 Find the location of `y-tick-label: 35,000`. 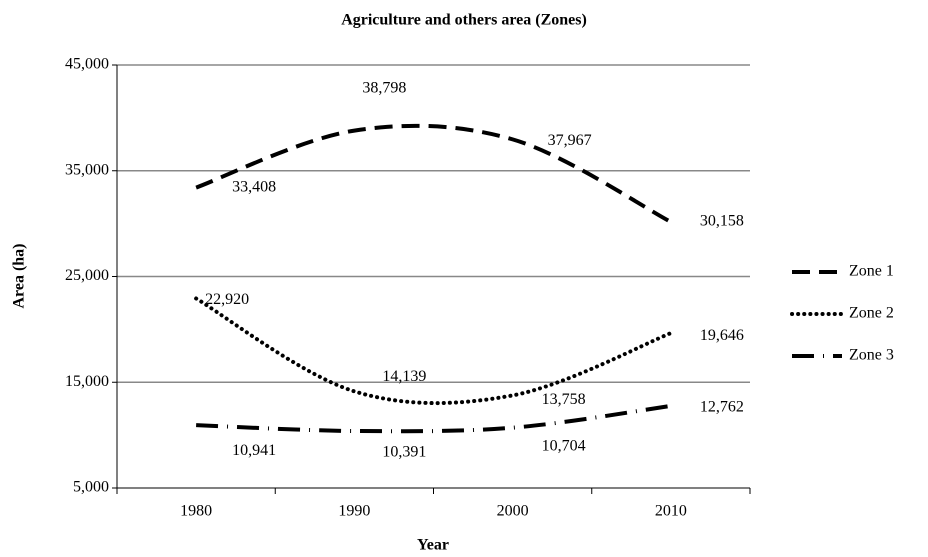

y-tick-label: 35,000 is located at coordinates (87, 169).